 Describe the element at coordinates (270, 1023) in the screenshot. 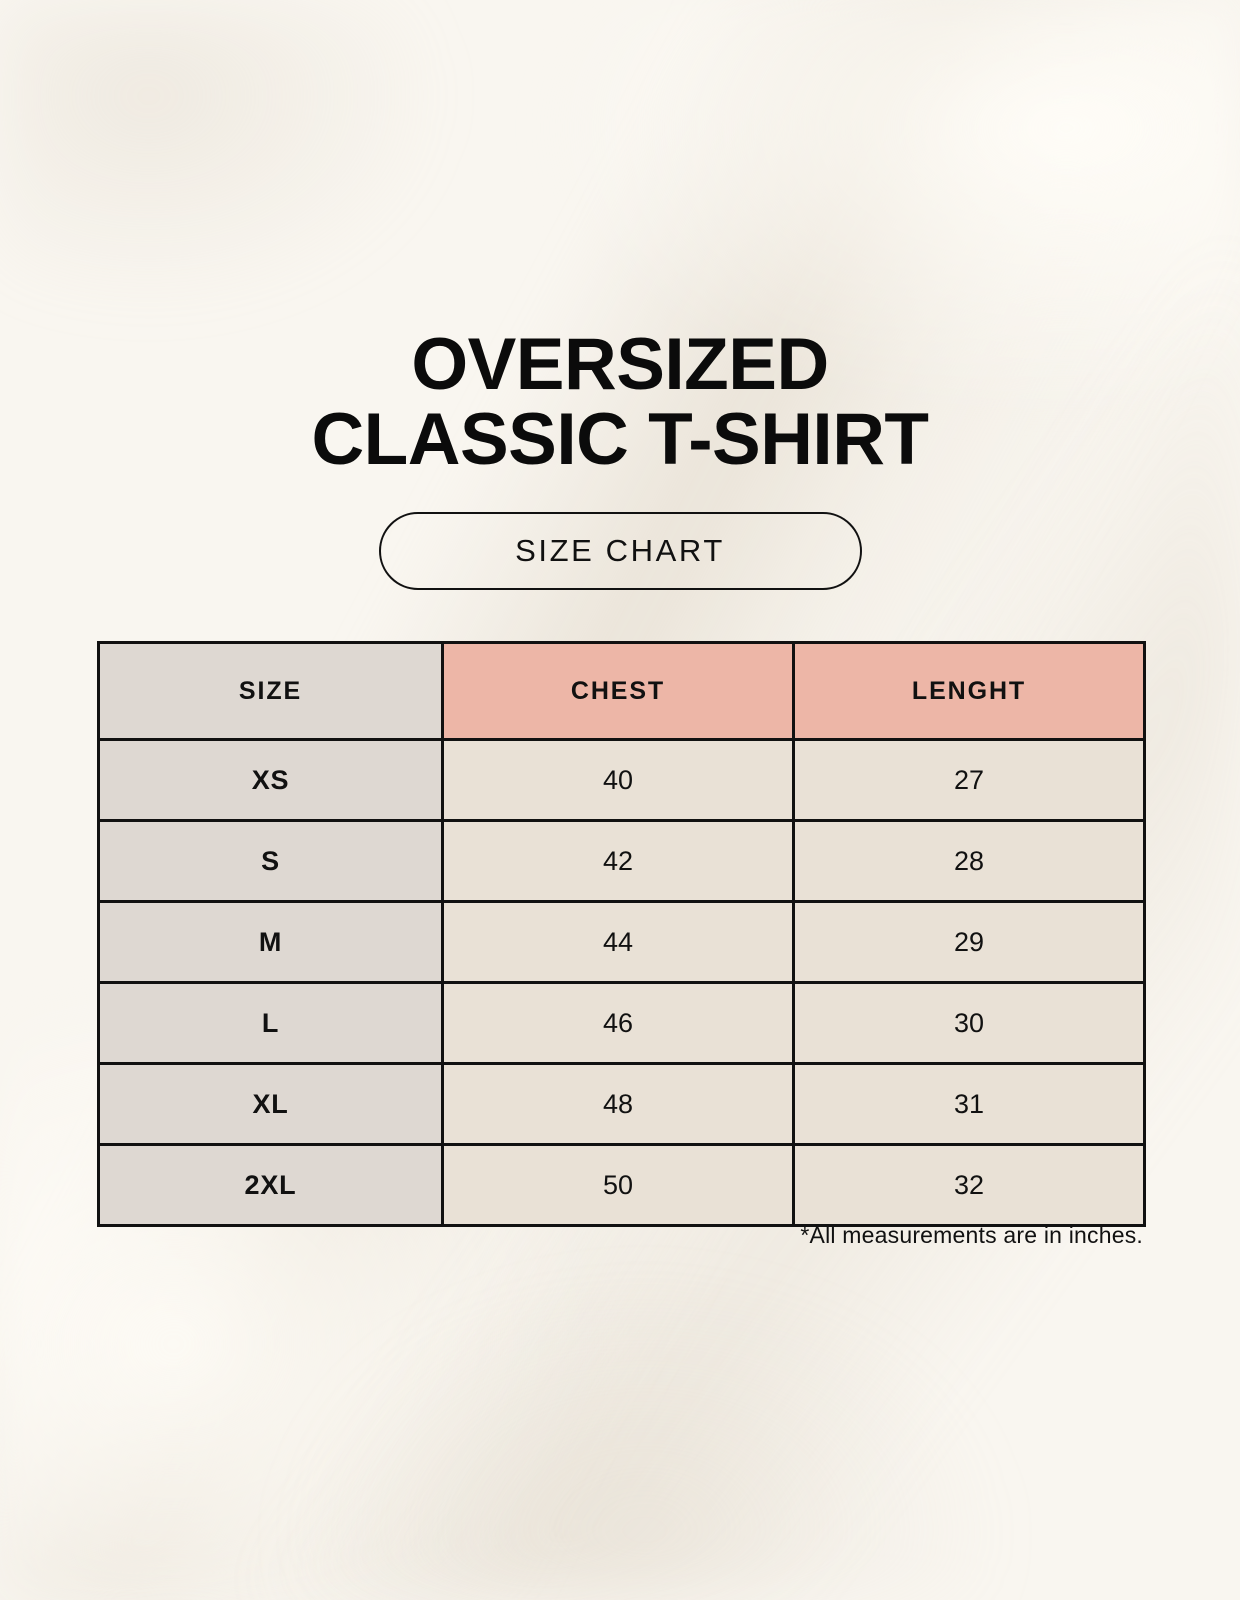

I see `cell-size: L` at that location.